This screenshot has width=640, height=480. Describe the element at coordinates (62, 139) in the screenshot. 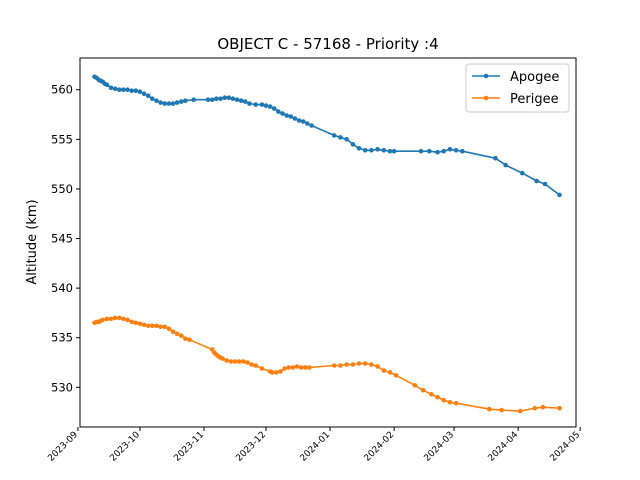

I see `y-tick-label: 555` at that location.